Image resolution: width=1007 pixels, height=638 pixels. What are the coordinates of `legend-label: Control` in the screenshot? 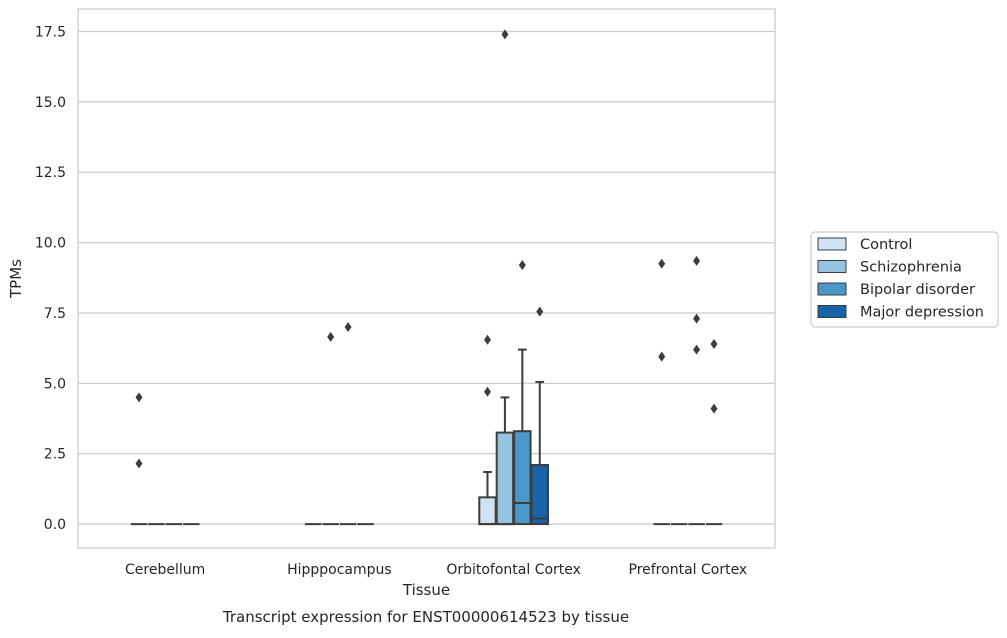 It's located at (886, 245).